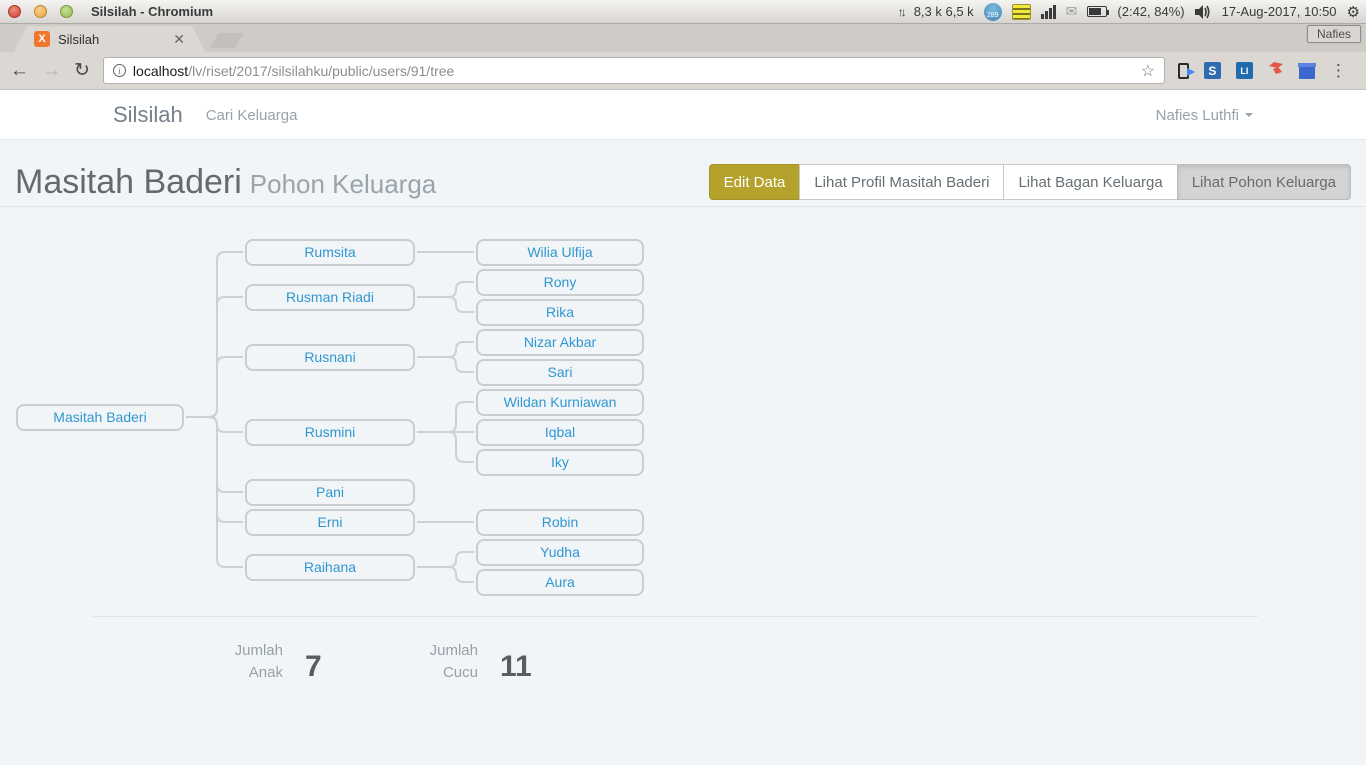 The width and height of the screenshot is (1366, 765). I want to click on action-button: Lihat Bagan Keluarga, so click(1090, 182).